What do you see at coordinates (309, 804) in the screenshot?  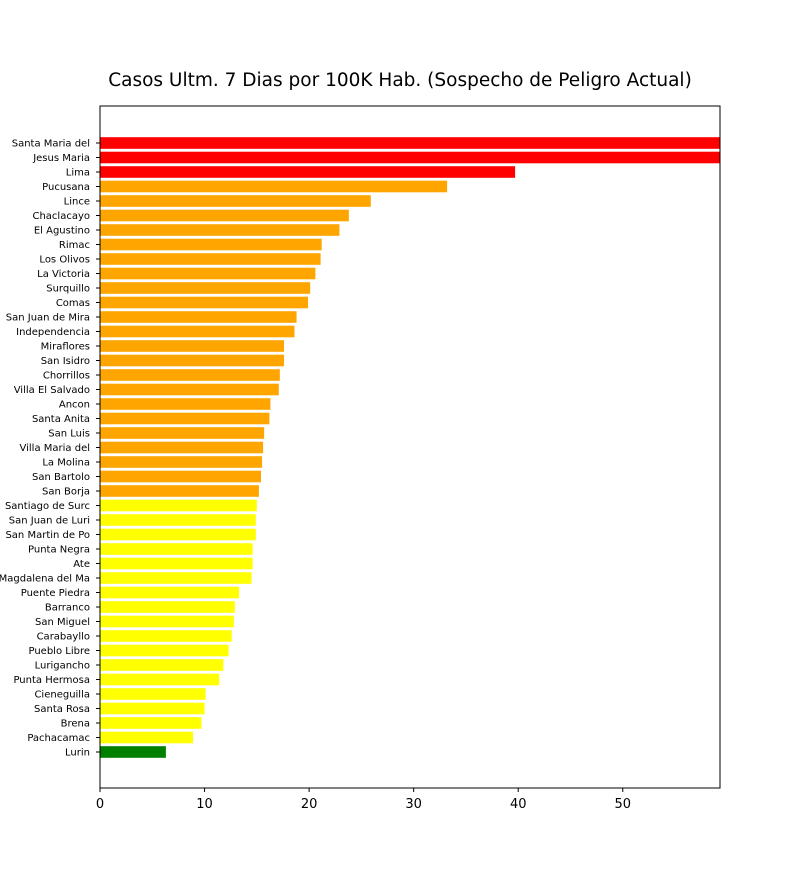 I see `x-tick-label: 20` at bounding box center [309, 804].